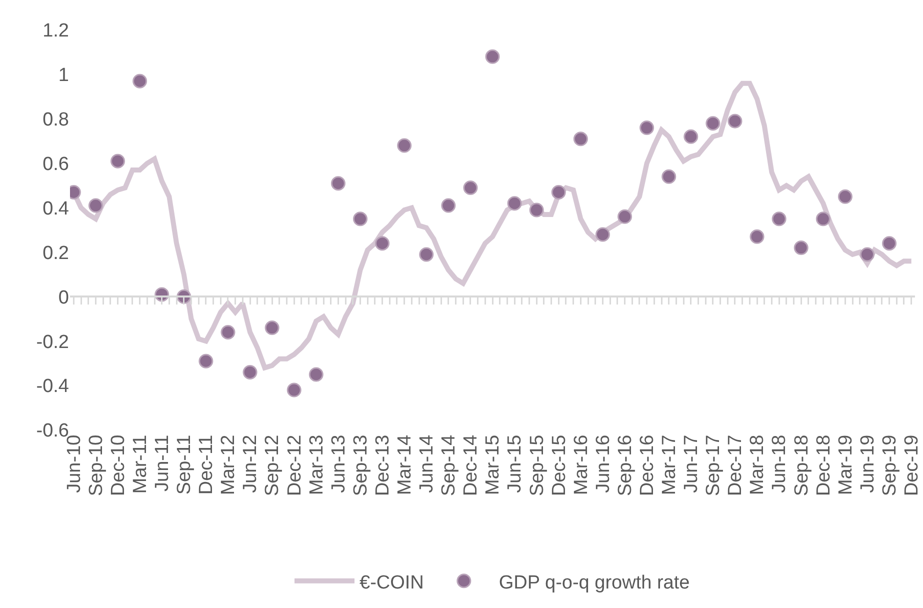 This screenshot has height=608, width=923. What do you see at coordinates (493, 464) in the screenshot?
I see `x-tick-label: Mar-15` at bounding box center [493, 464].